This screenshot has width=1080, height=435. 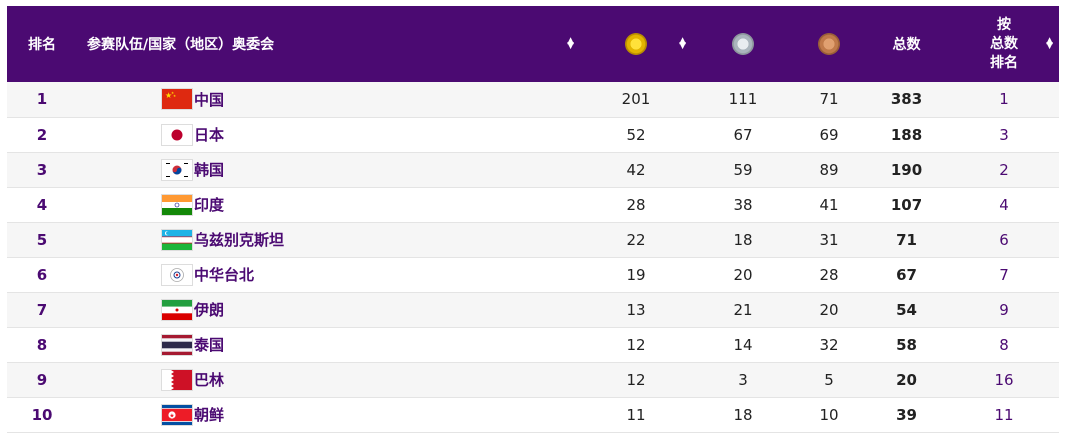 What do you see at coordinates (328, 44) in the screenshot?
I see `team-header: 参赛队伍/国家（地区）奥委会 ▲ ▼` at bounding box center [328, 44].